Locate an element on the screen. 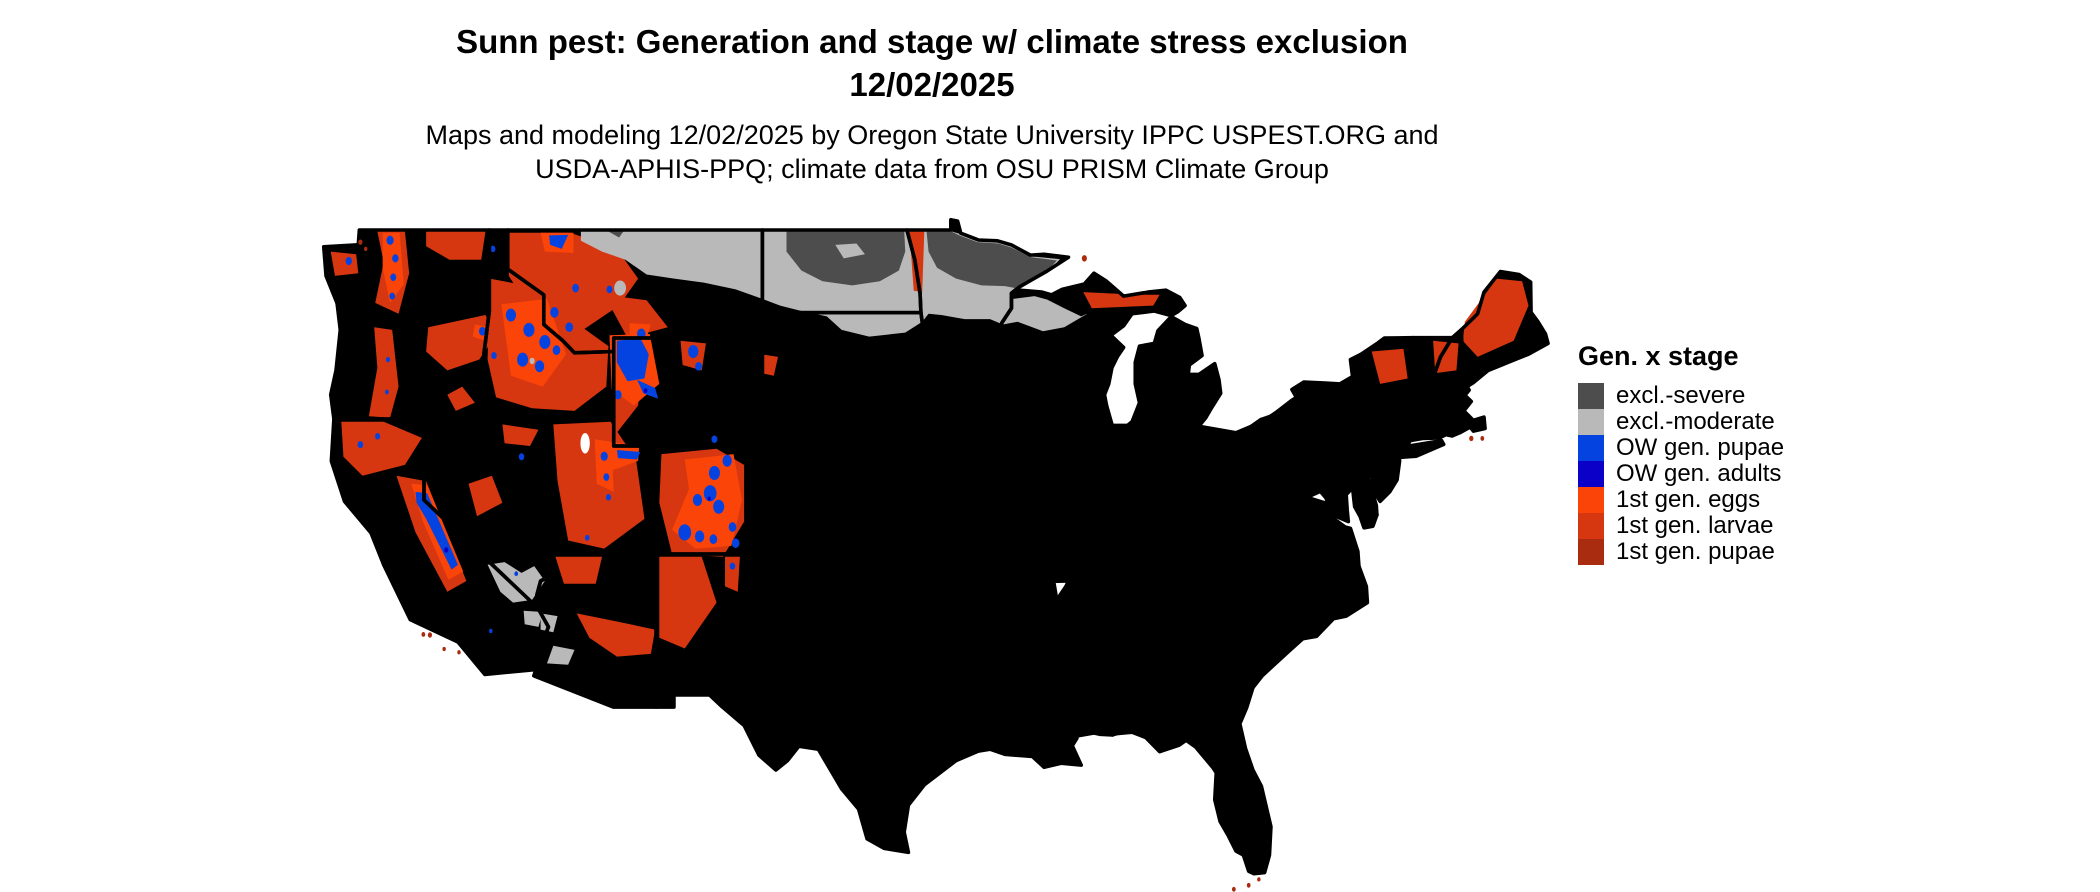  legend-label-ow-gen-pupae: OW gen. pupae is located at coordinates (1700, 447).